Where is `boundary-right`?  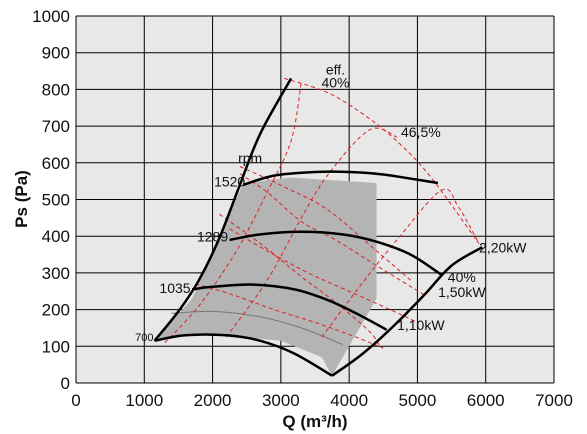
boundary-right is located at coordinates (407, 311).